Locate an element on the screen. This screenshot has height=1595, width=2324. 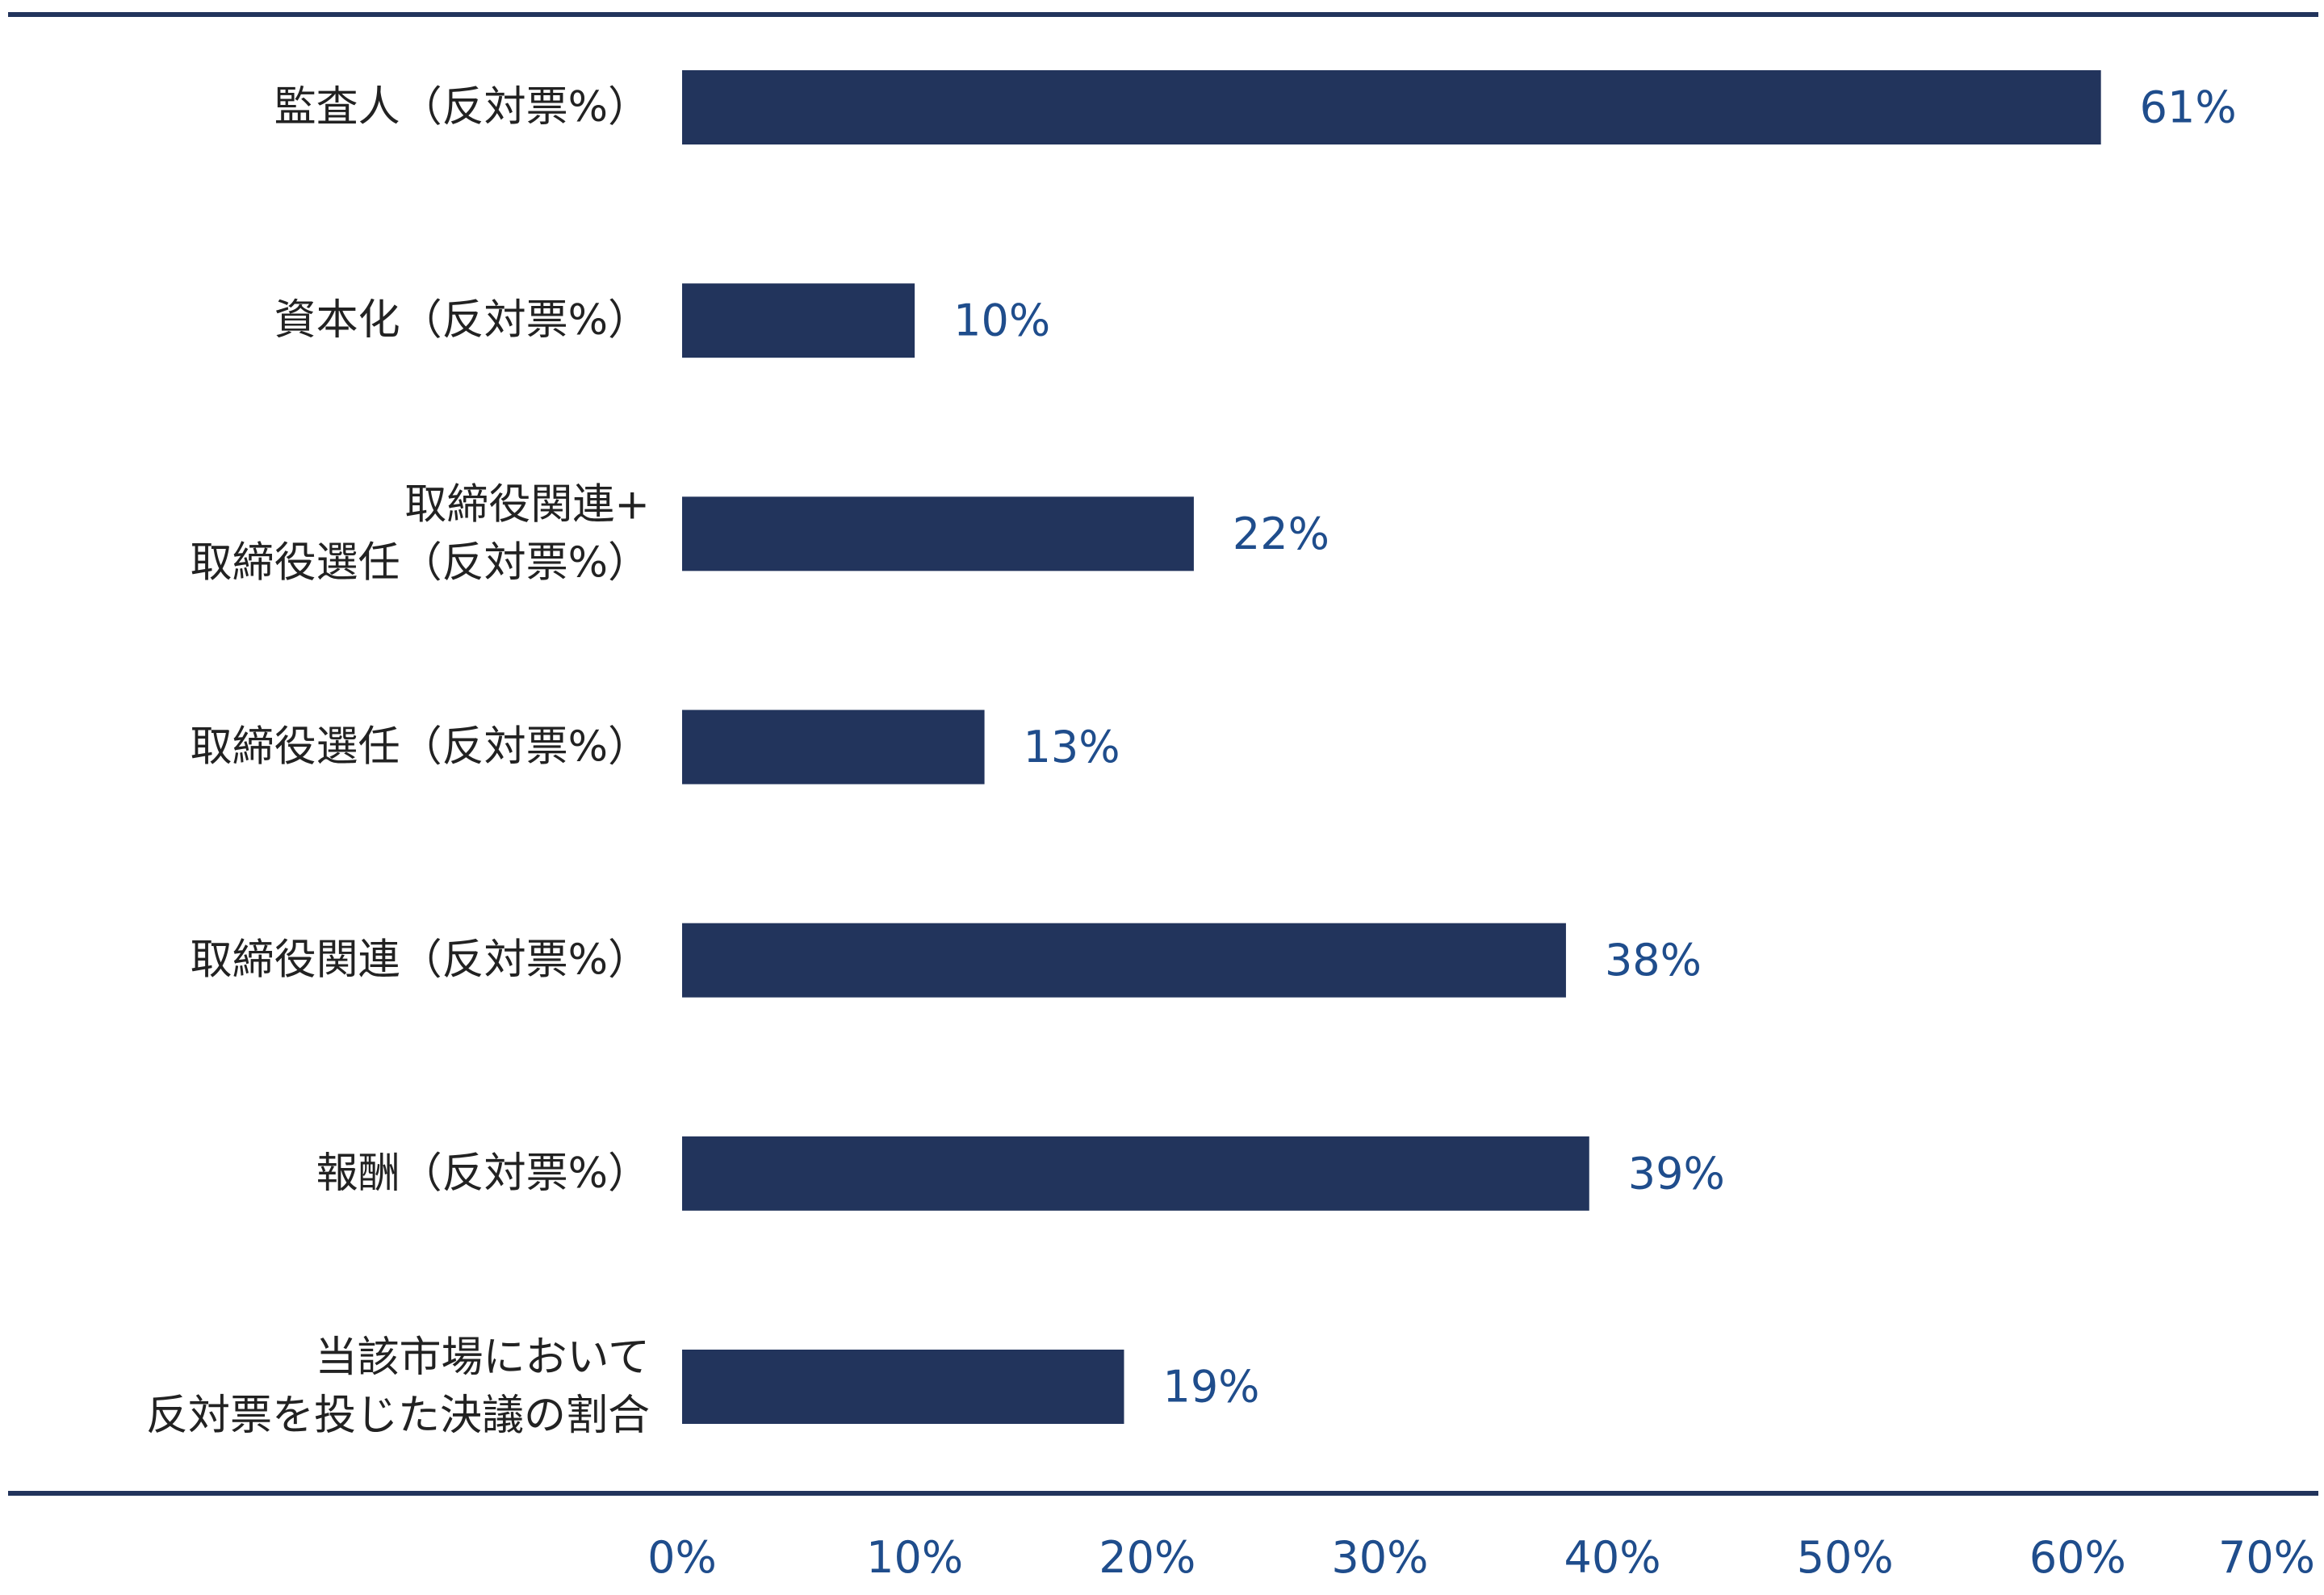
x-tick-label-60: 60% is located at coordinates (2077, 1557).